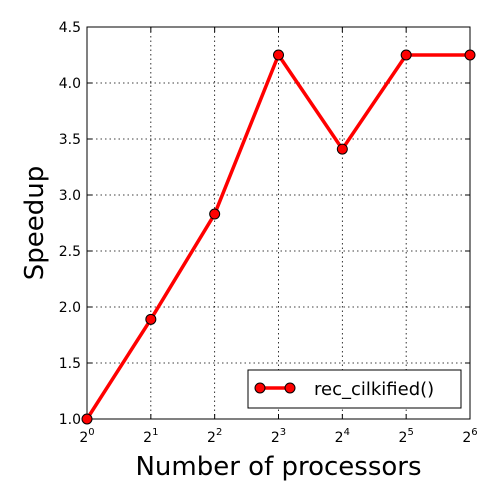 This screenshot has height=500, width=500. What do you see at coordinates (214, 436) in the screenshot?
I see `x-tick-label: 22` at bounding box center [214, 436].